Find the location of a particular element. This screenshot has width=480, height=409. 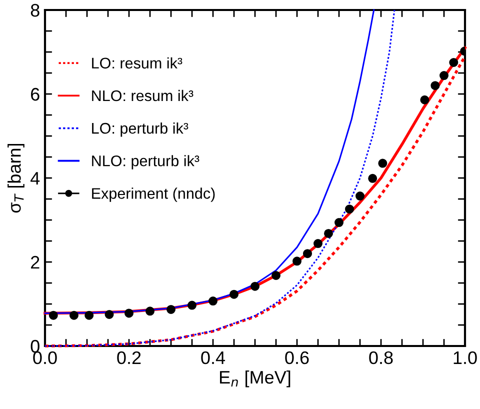

legend-label: LO: perturb ik³ is located at coordinates (140, 129).